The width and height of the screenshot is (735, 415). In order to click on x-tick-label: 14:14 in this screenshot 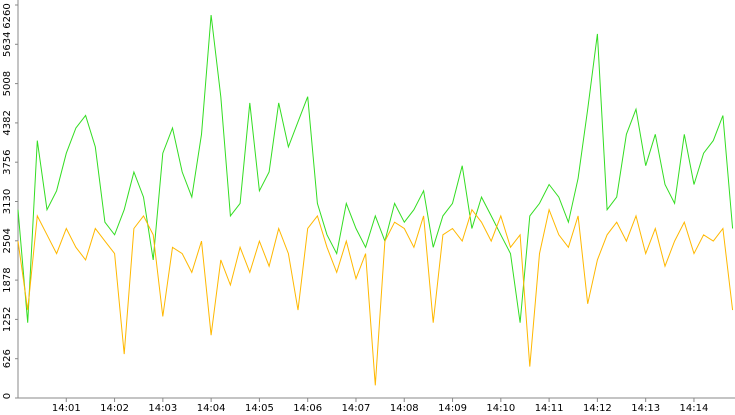, I will do `click(694, 408)`.